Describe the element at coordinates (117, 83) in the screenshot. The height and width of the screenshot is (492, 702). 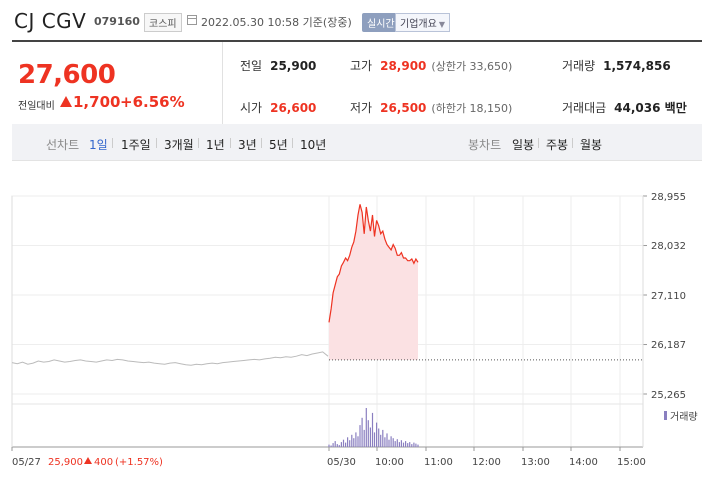
I see `price-box: 27,600 전일대비 1,700 +6.56%` at that location.